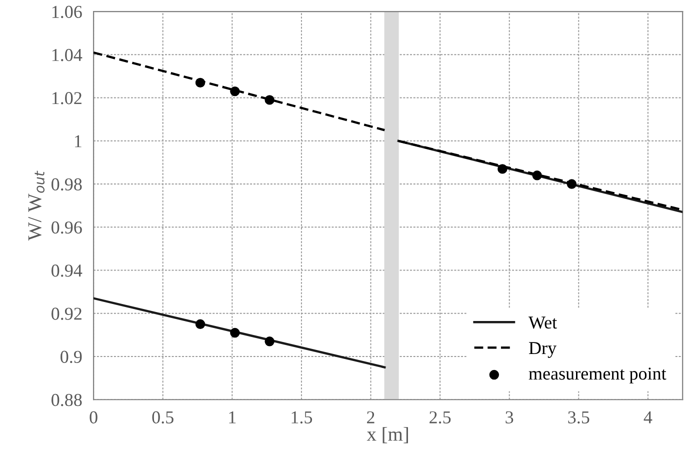 The image size is (693, 462). What do you see at coordinates (579, 417) in the screenshot?
I see `x-tick-label: 3.5` at bounding box center [579, 417].